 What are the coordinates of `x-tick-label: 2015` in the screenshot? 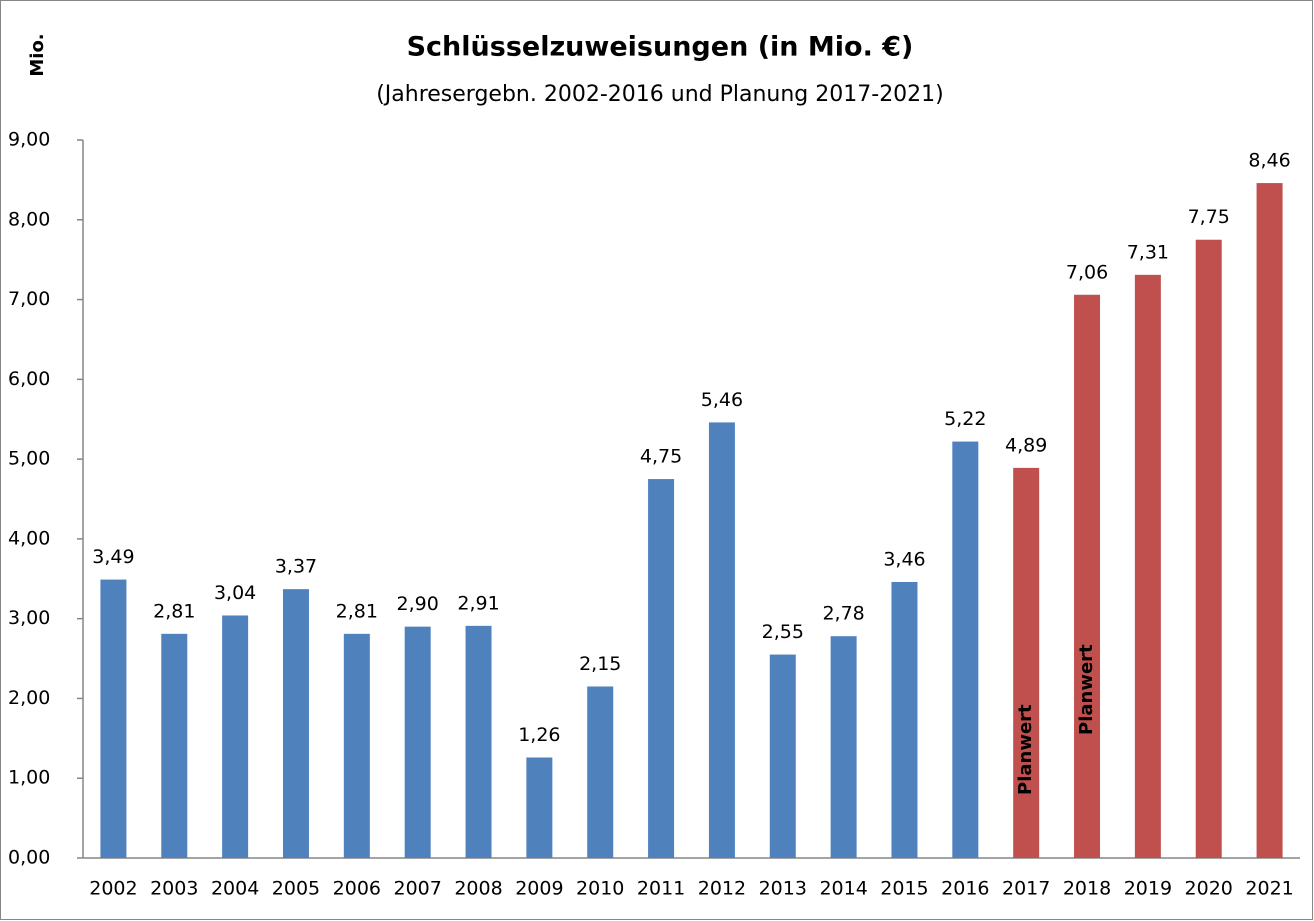 It's located at (904, 889).